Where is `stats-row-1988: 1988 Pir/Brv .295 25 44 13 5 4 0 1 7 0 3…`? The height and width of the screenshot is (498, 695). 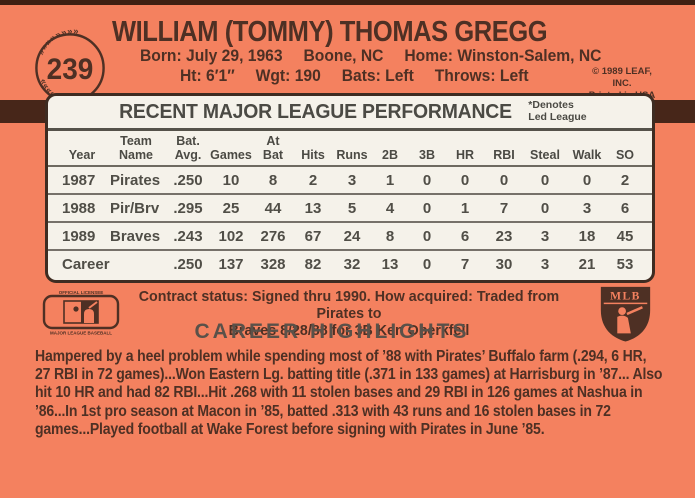
stats-row-1988: 1988 Pir/Brv .295 25 44 13 5 4 0 1 7 0 3… is located at coordinates (350, 207).